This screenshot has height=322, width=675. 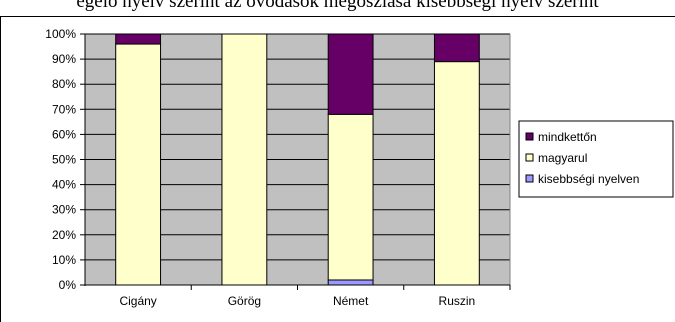 I want to click on y-axis: 0% 10% 20% 30% 40% 50% 60% 70% 80% 90% 100%, so click(x=65, y=159).